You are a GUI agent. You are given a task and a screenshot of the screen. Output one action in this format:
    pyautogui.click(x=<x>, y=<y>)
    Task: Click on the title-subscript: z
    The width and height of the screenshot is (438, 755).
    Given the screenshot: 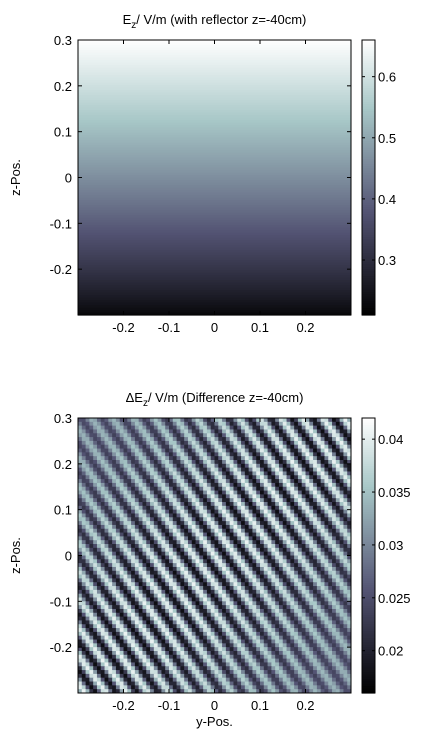 What is the action you would take?
    pyautogui.click(x=133, y=25)
    